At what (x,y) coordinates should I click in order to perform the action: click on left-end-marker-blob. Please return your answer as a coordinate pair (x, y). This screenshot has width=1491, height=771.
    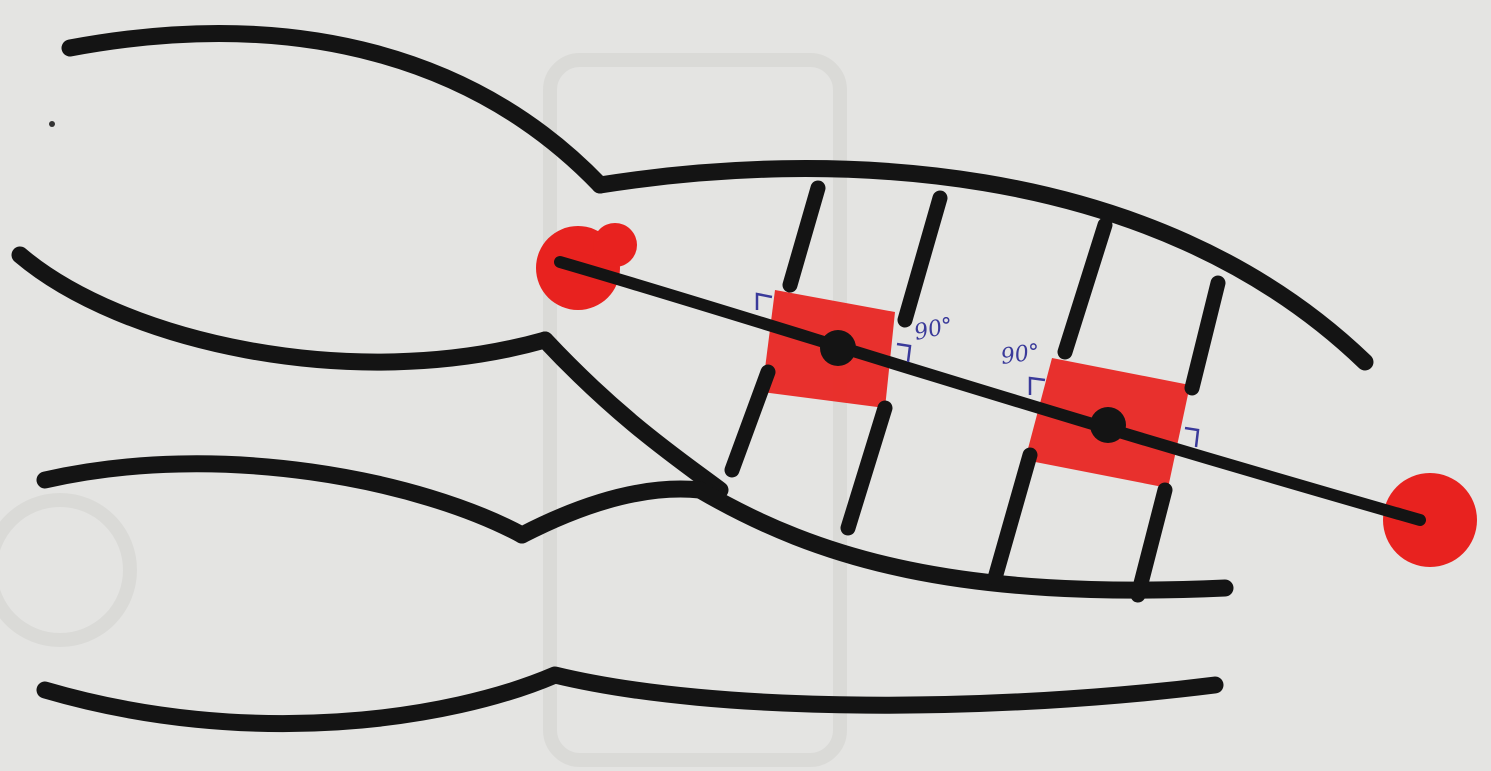
    Looking at the image, I should click on (615, 245).